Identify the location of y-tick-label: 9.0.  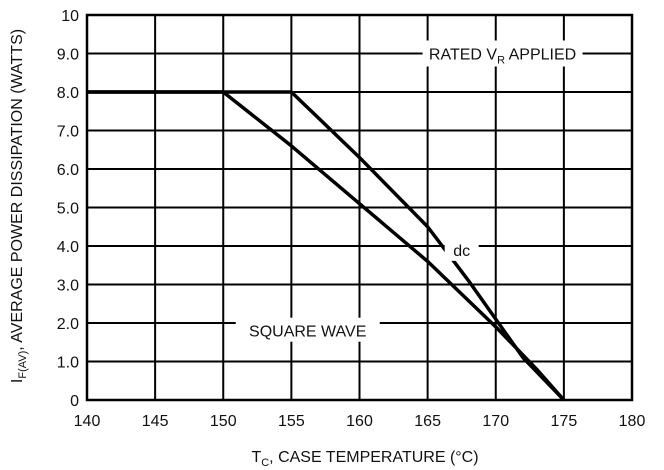
(68, 55).